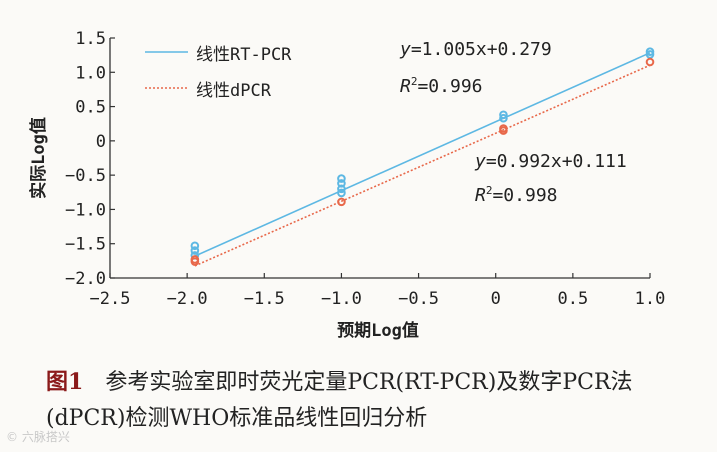 The height and width of the screenshot is (452, 717). I want to click on equation-rtpcr: y=1.005x+0.279, so click(475, 49).